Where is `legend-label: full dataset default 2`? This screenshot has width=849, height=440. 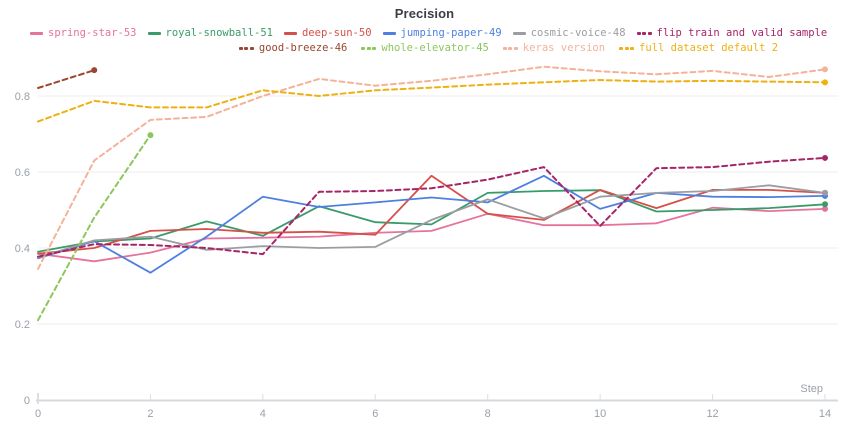
legend-label: full dataset default 2 is located at coordinates (709, 48).